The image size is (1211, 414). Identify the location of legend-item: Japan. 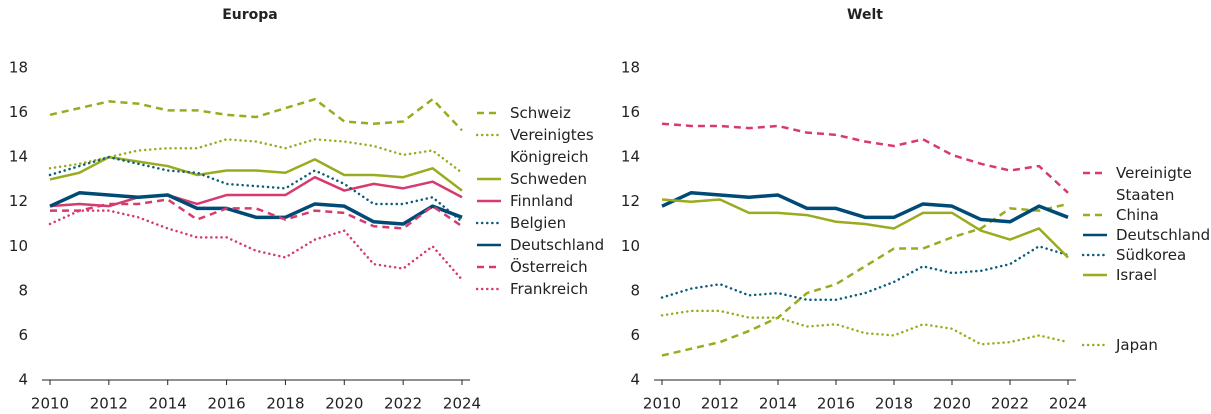
(1146, 345).